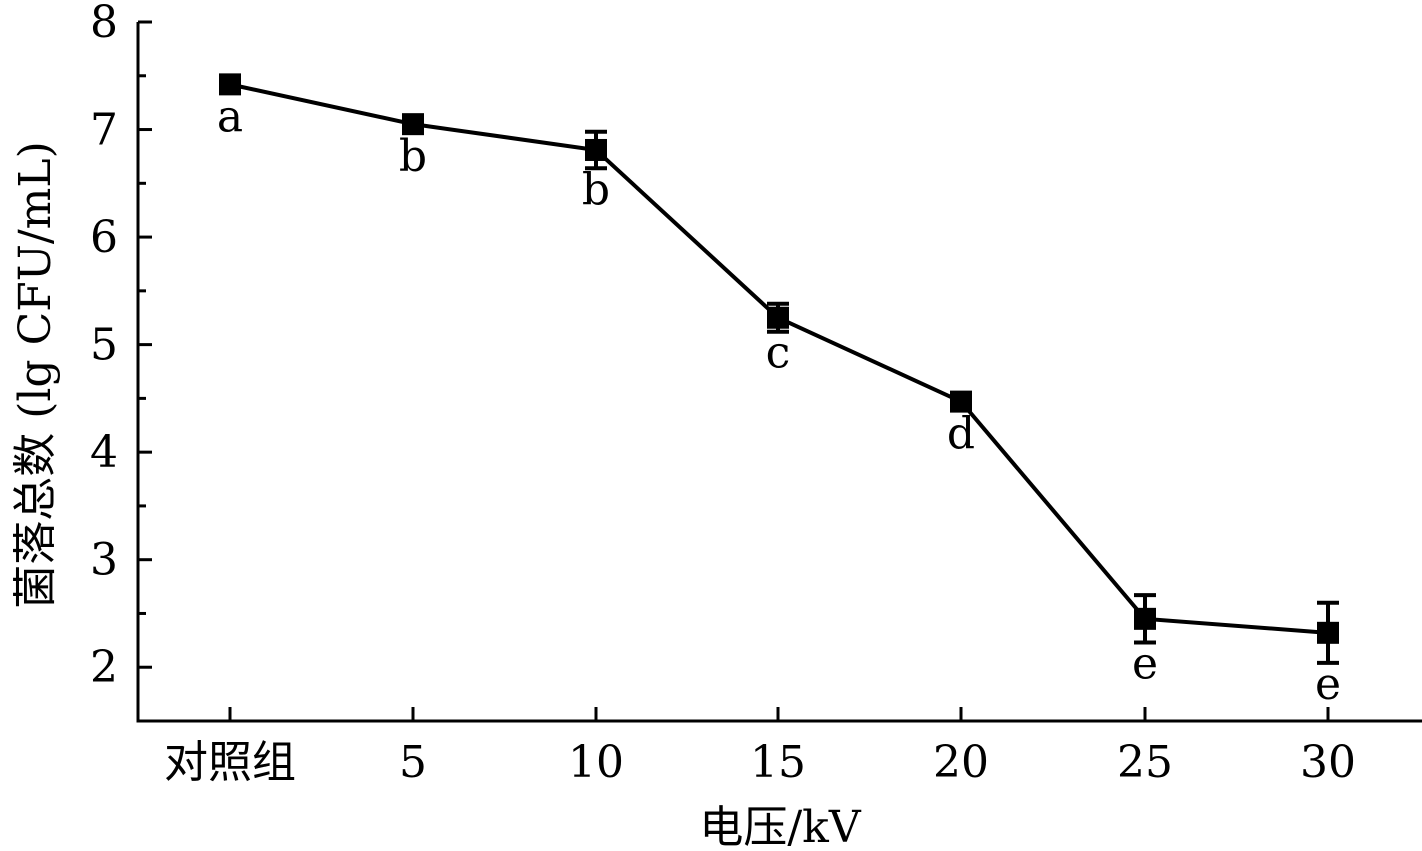 This screenshot has width=1422, height=851. I want to click on y-tick-label: 6, so click(104, 237).